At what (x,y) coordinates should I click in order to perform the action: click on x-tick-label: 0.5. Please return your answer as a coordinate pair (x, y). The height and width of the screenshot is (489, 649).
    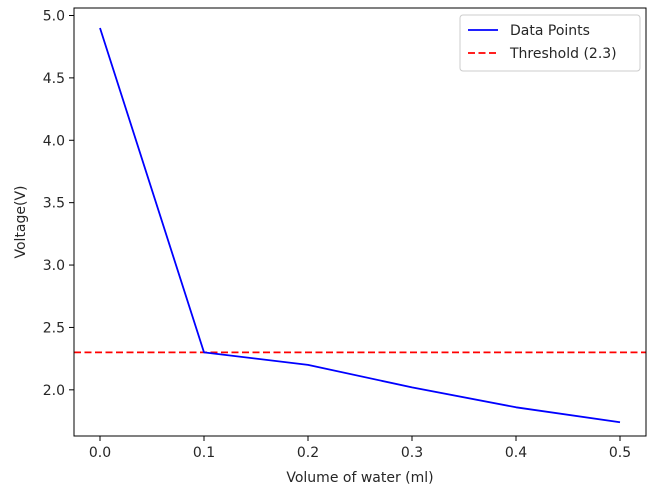
    Looking at the image, I should click on (620, 453).